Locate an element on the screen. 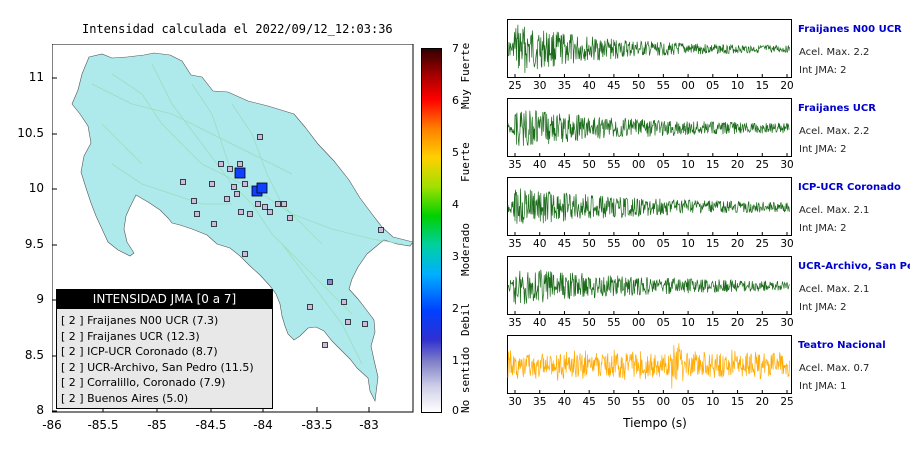  intensity-colorbar is located at coordinates (431, 230).